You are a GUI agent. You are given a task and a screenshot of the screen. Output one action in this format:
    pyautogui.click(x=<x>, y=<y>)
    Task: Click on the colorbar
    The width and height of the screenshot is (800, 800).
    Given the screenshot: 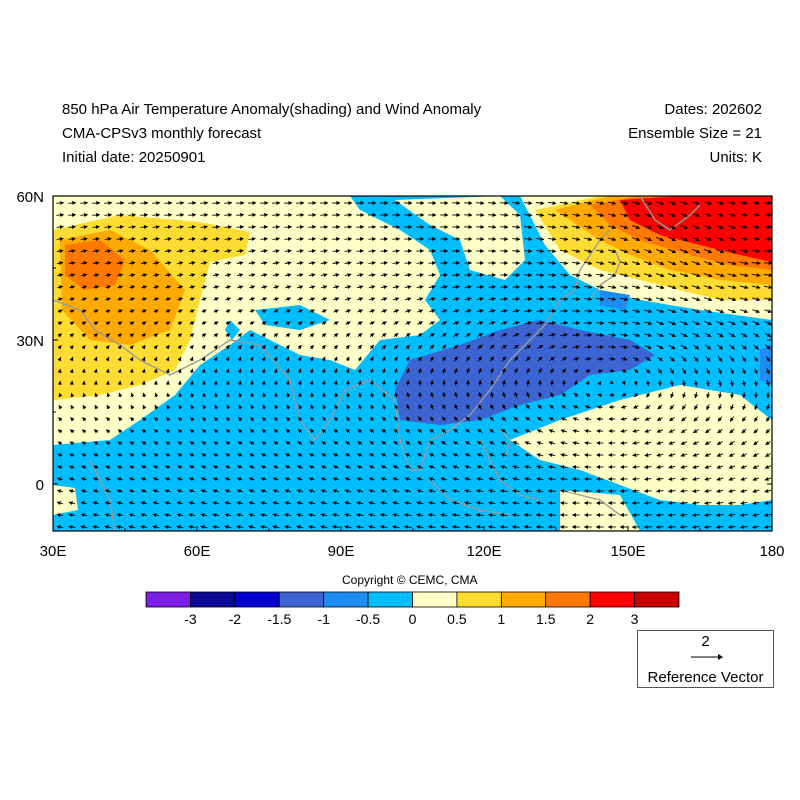 What is the action you would take?
    pyautogui.click(x=412, y=599)
    